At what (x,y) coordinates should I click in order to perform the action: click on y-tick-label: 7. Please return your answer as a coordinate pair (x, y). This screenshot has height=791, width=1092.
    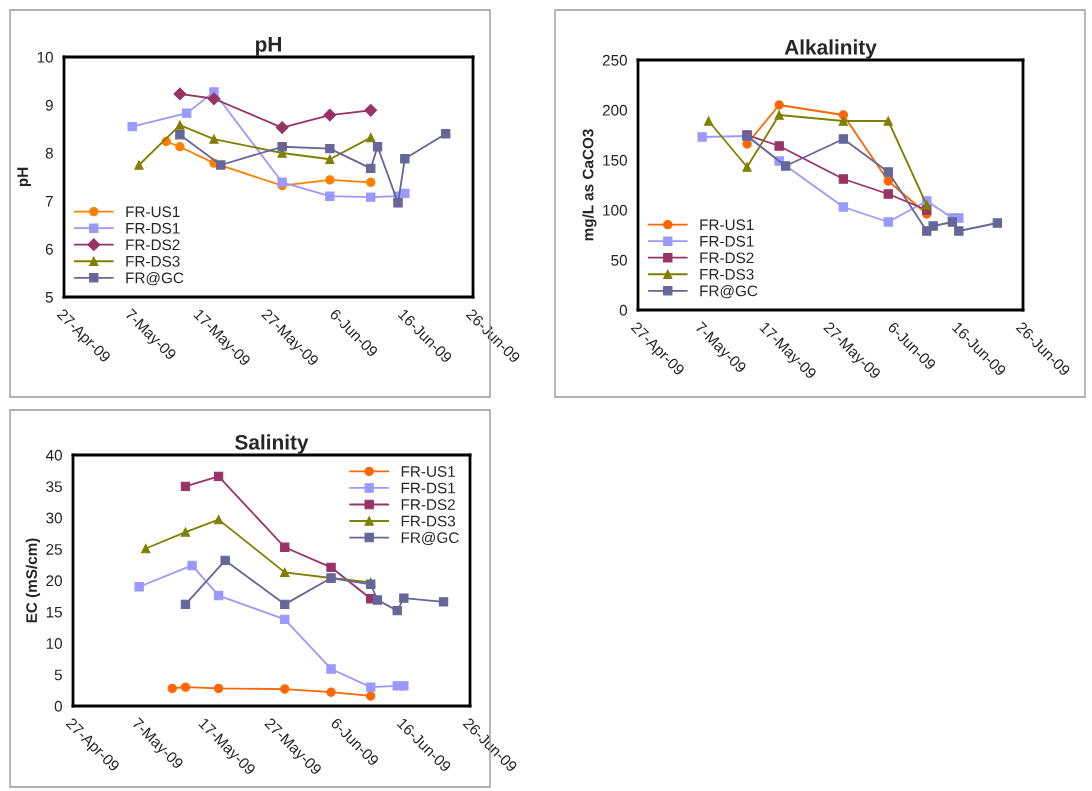
    Looking at the image, I should click on (49, 201).